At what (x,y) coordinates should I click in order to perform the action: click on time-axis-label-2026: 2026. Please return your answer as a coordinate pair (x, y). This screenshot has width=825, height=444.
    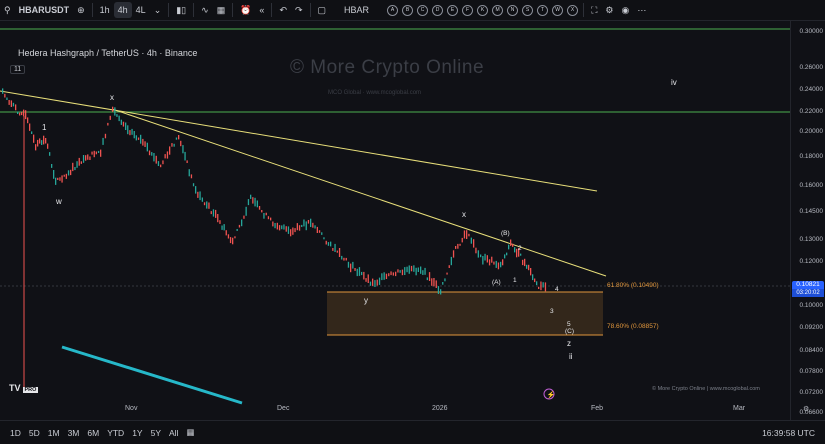
    Looking at the image, I should click on (440, 408).